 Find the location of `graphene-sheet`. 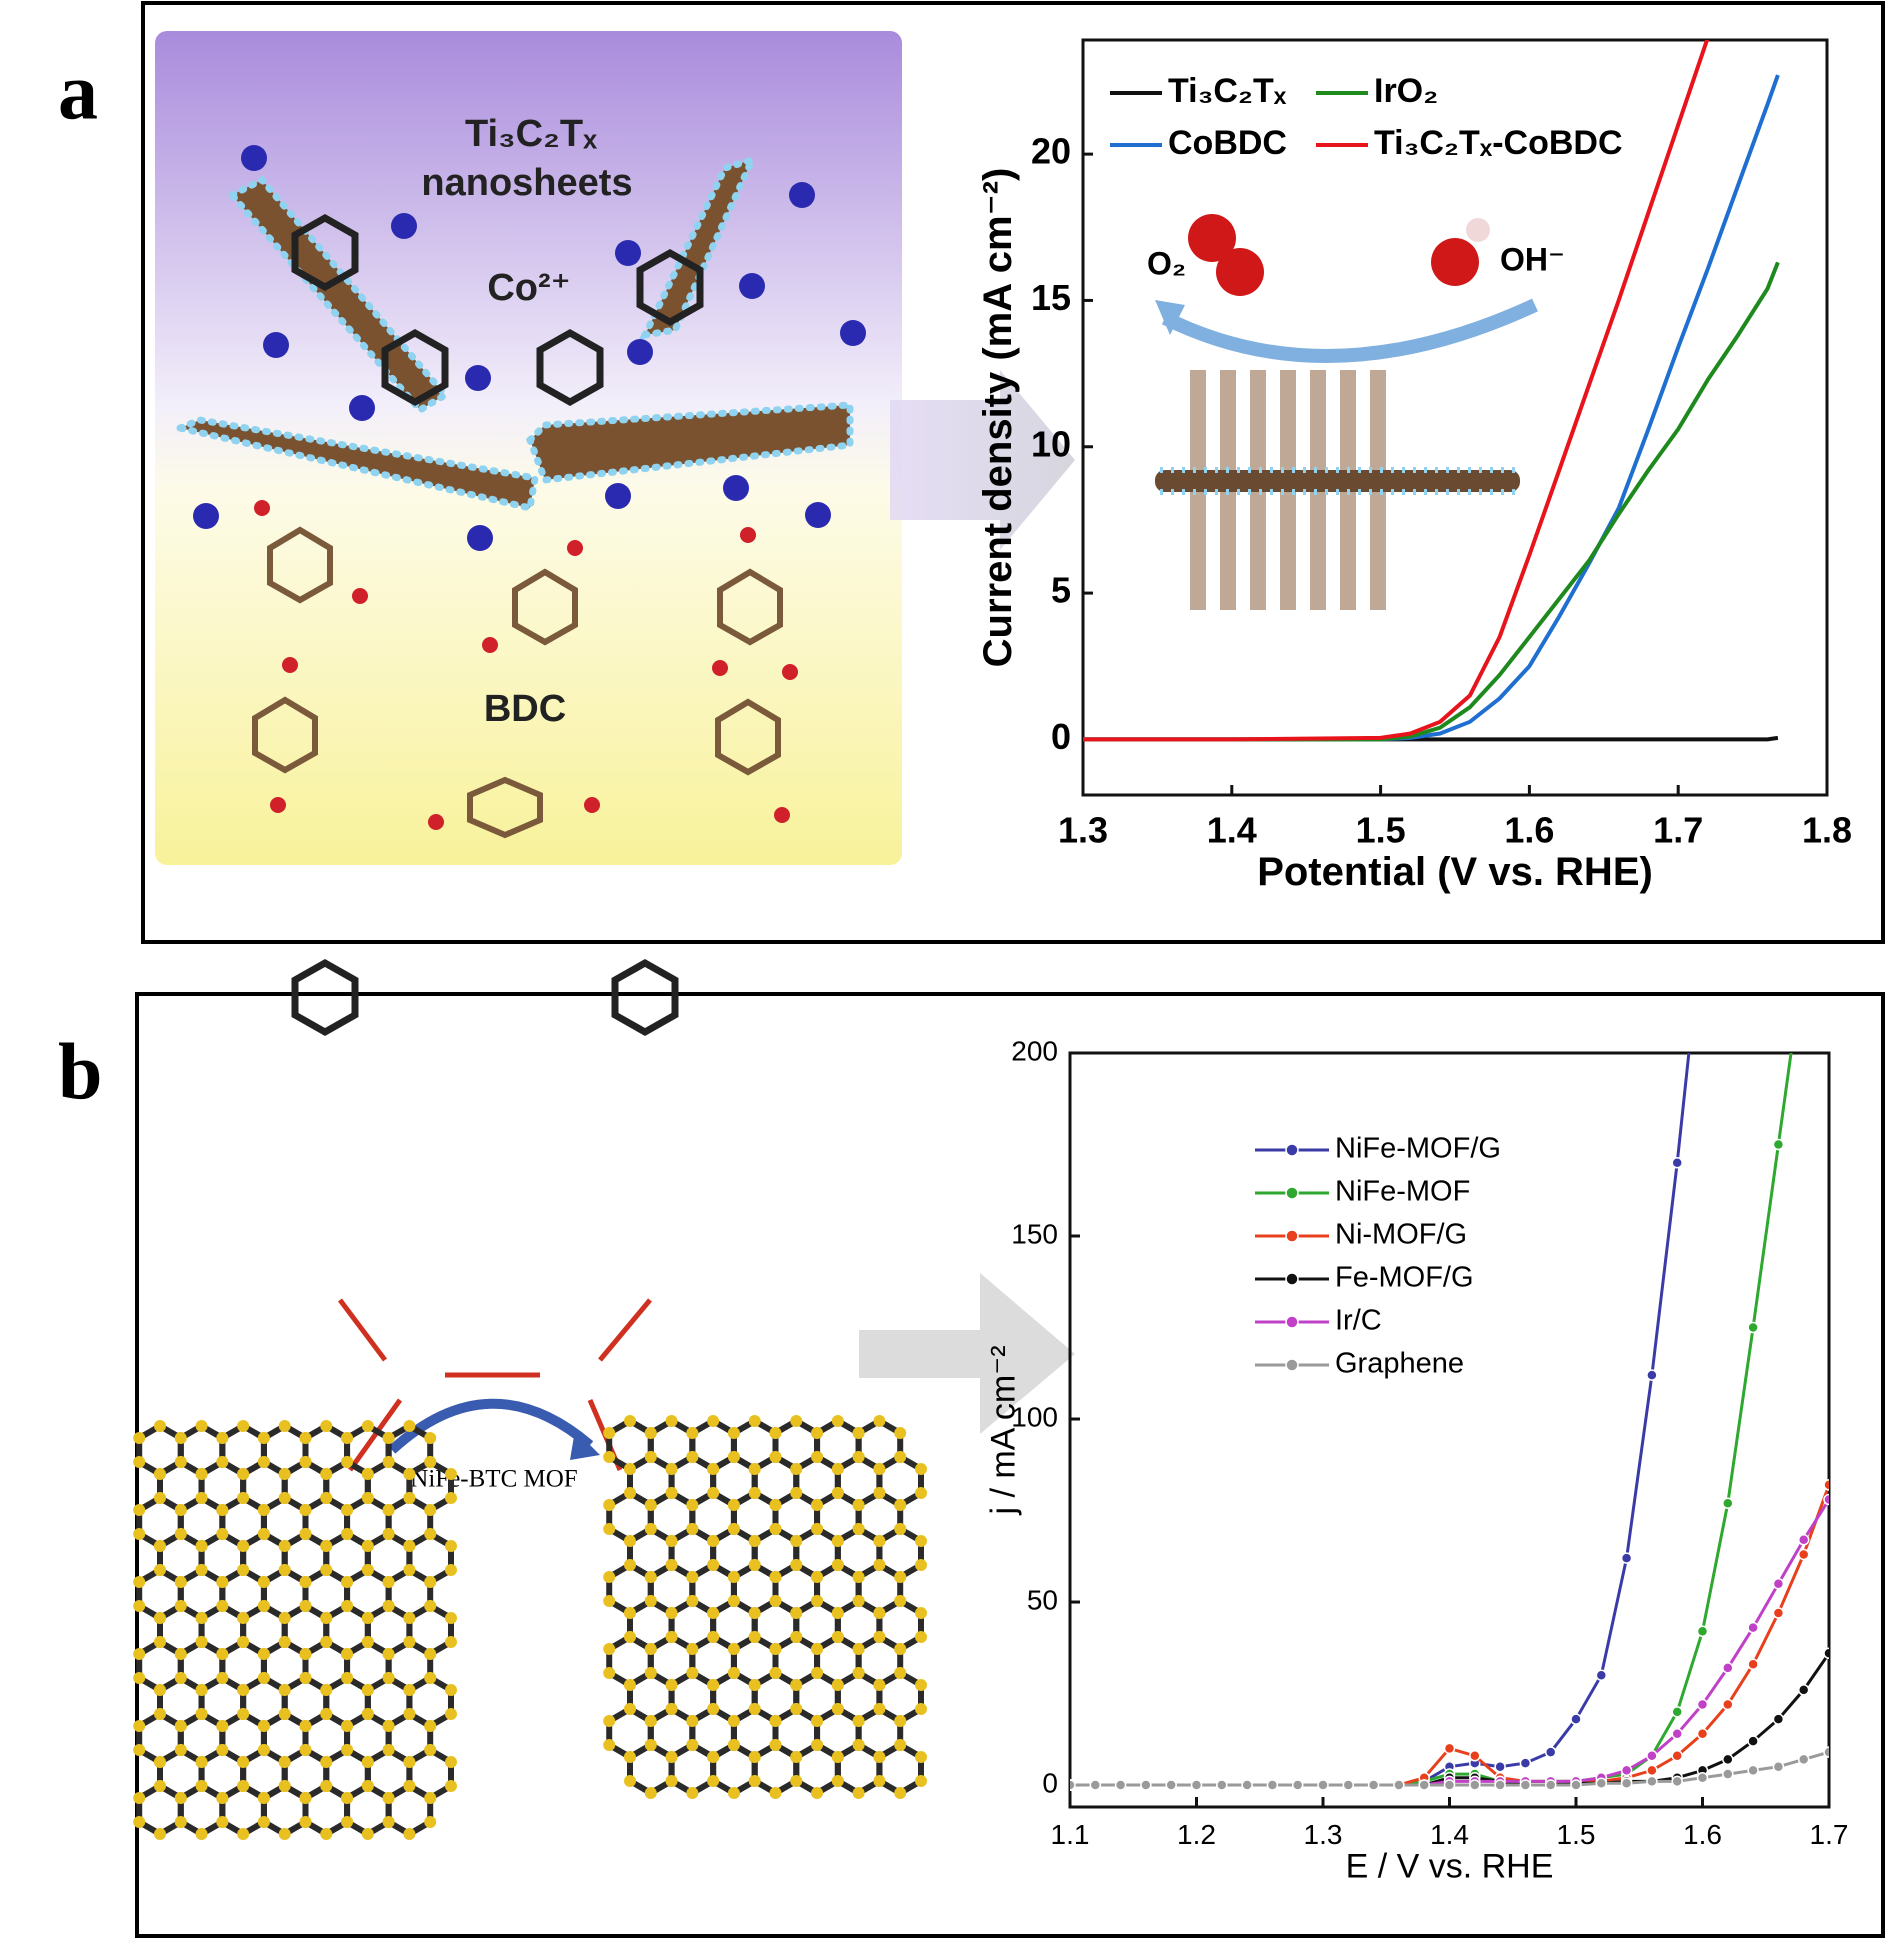

graphene-sheet is located at coordinates (295, 1630).